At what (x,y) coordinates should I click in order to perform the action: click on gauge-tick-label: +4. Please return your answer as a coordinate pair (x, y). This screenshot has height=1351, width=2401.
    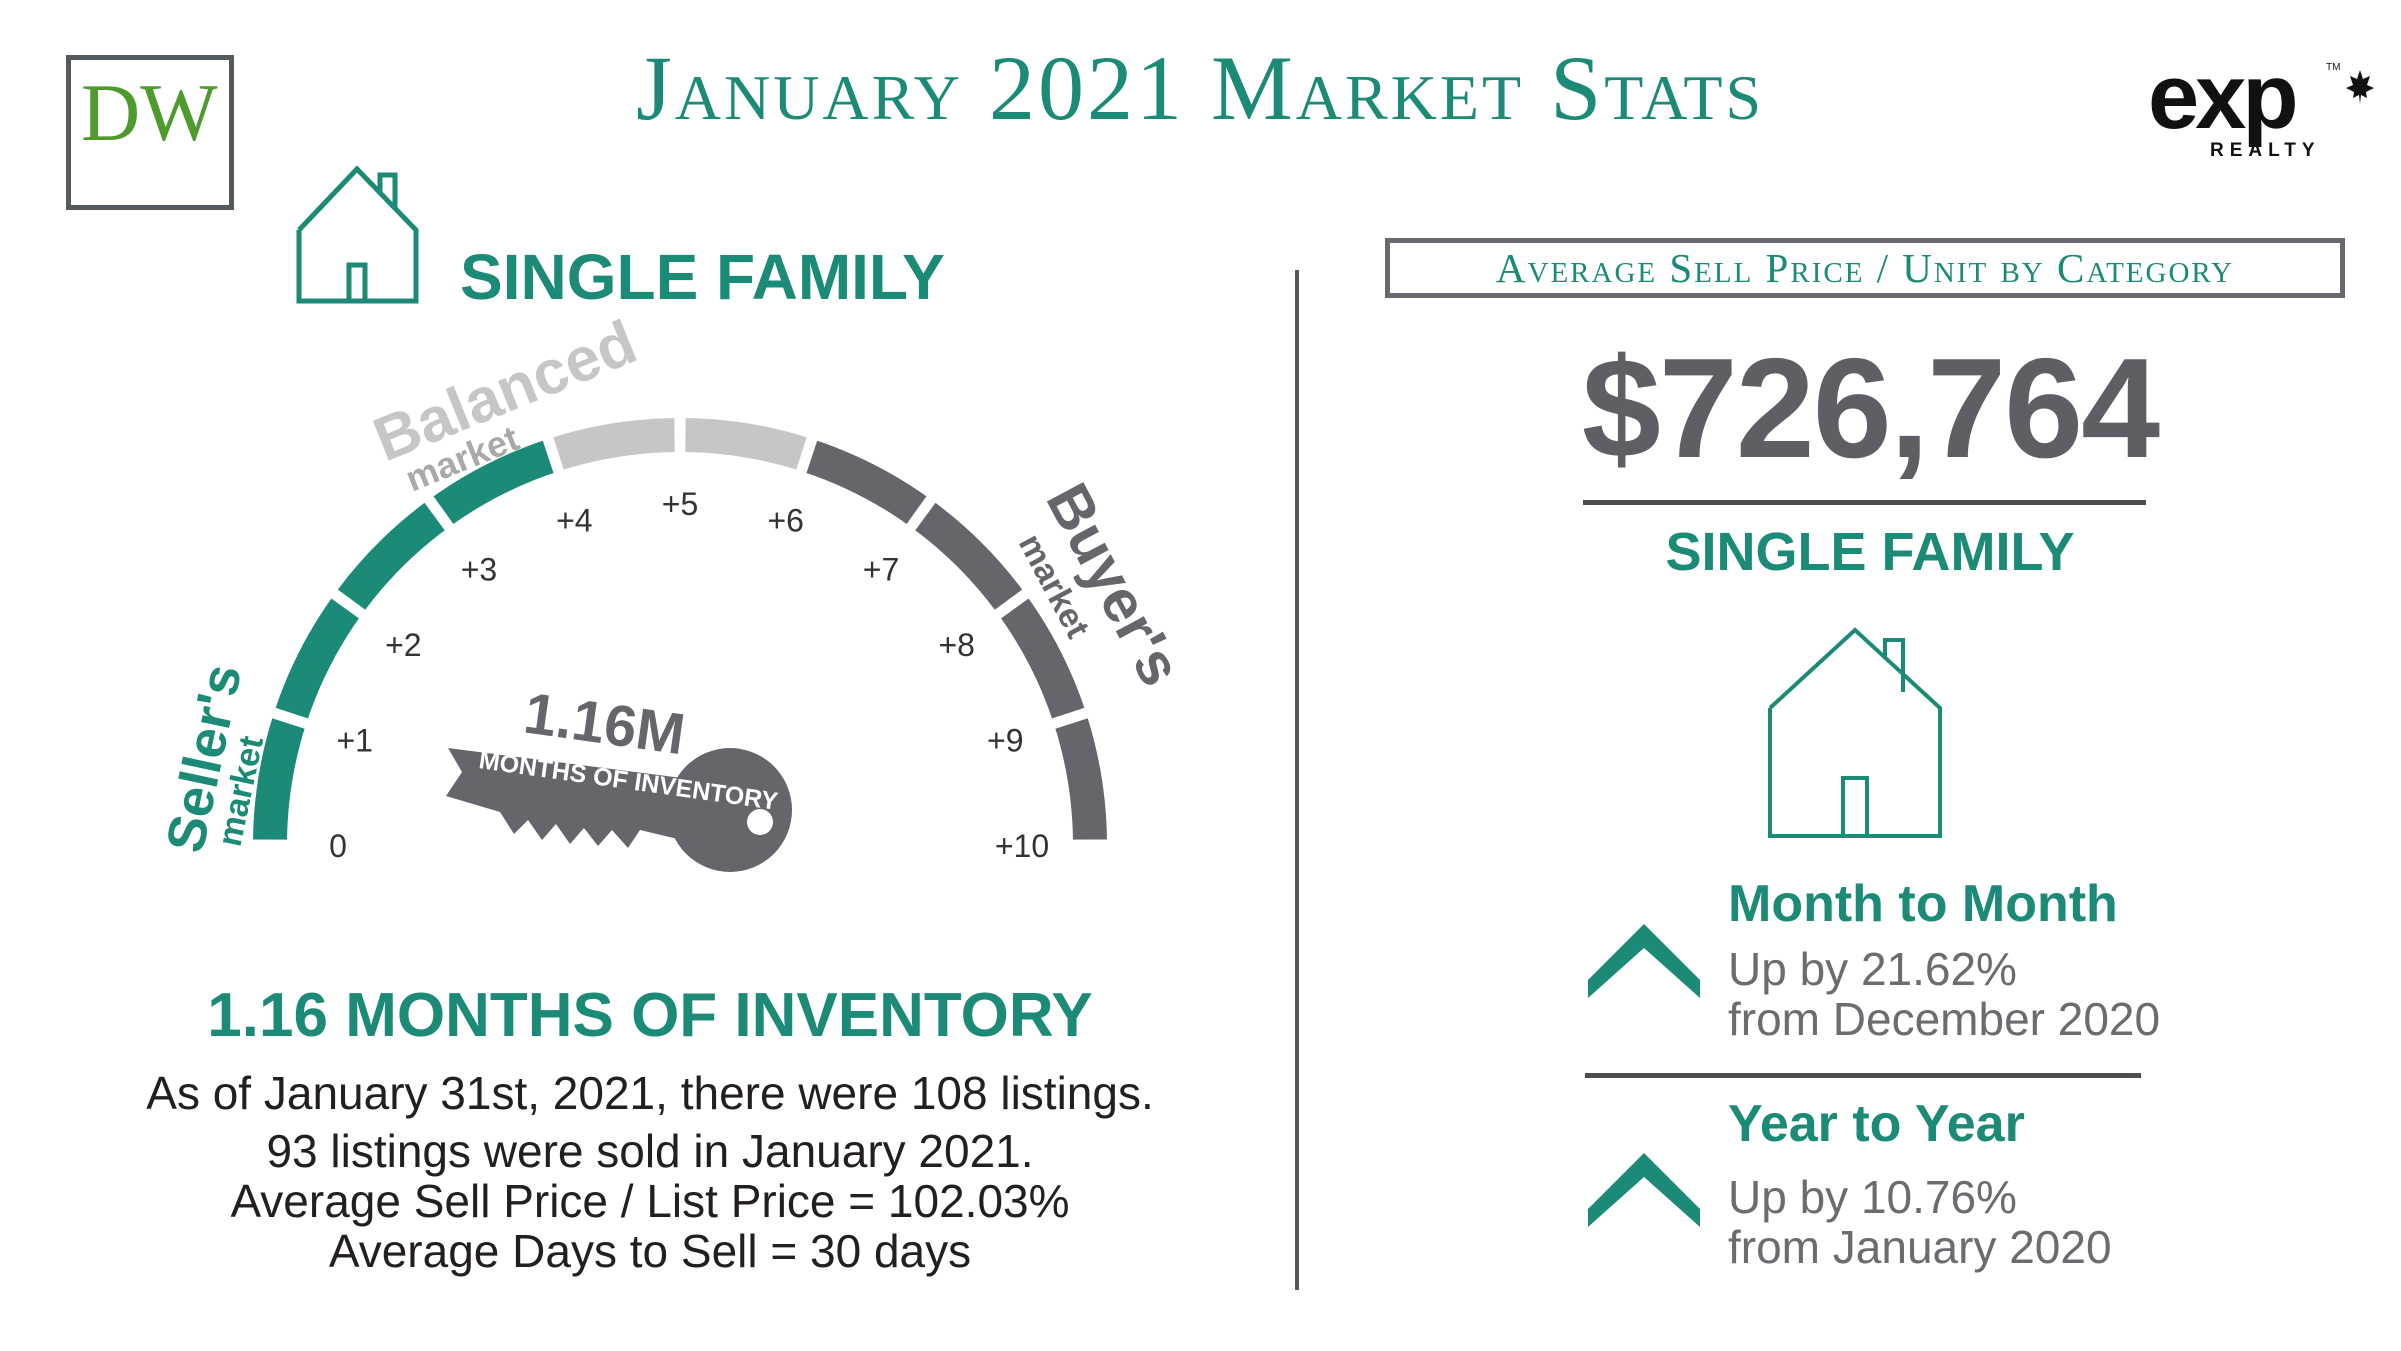
    Looking at the image, I should click on (574, 521).